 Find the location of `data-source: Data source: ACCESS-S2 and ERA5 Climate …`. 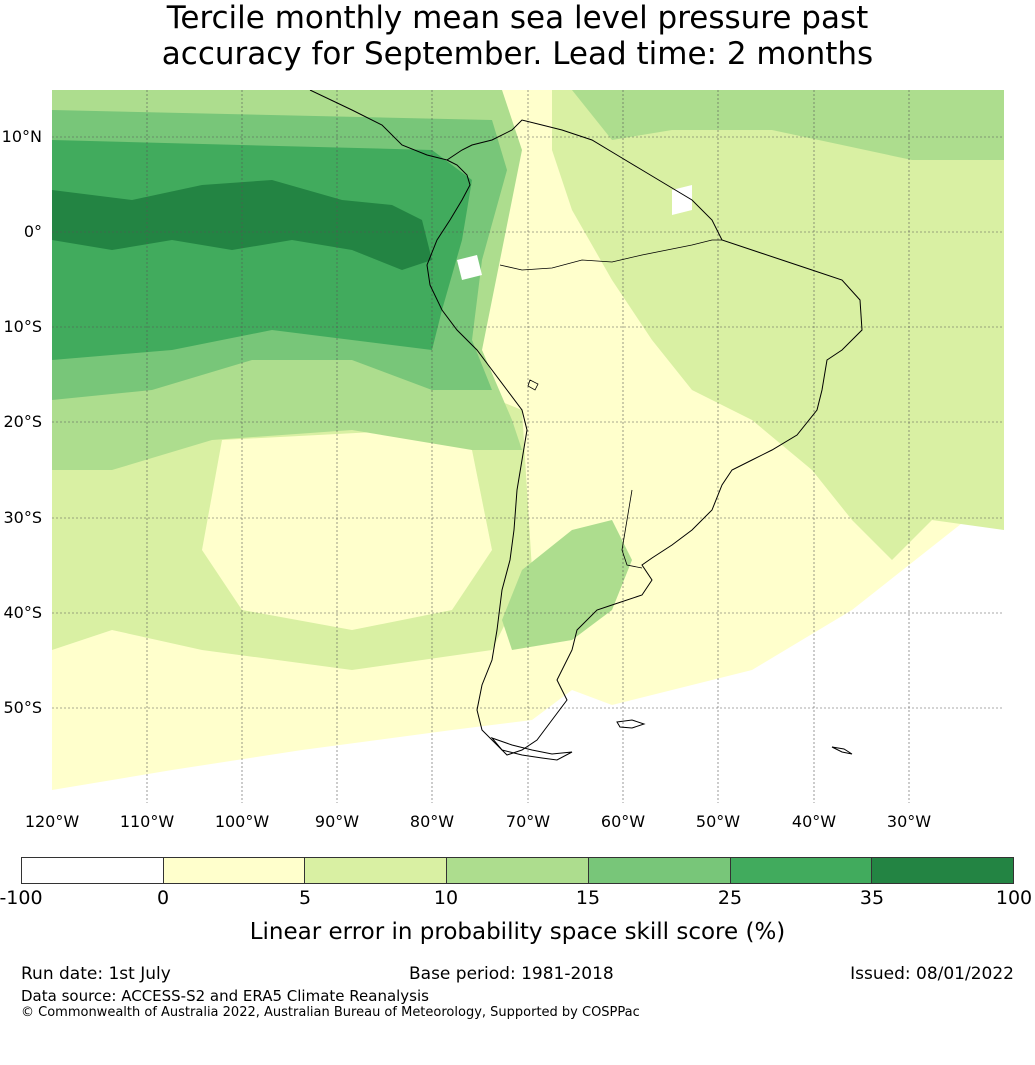

data-source: Data source: ACCESS-S2 and ERA5 Climate … is located at coordinates (225, 996).